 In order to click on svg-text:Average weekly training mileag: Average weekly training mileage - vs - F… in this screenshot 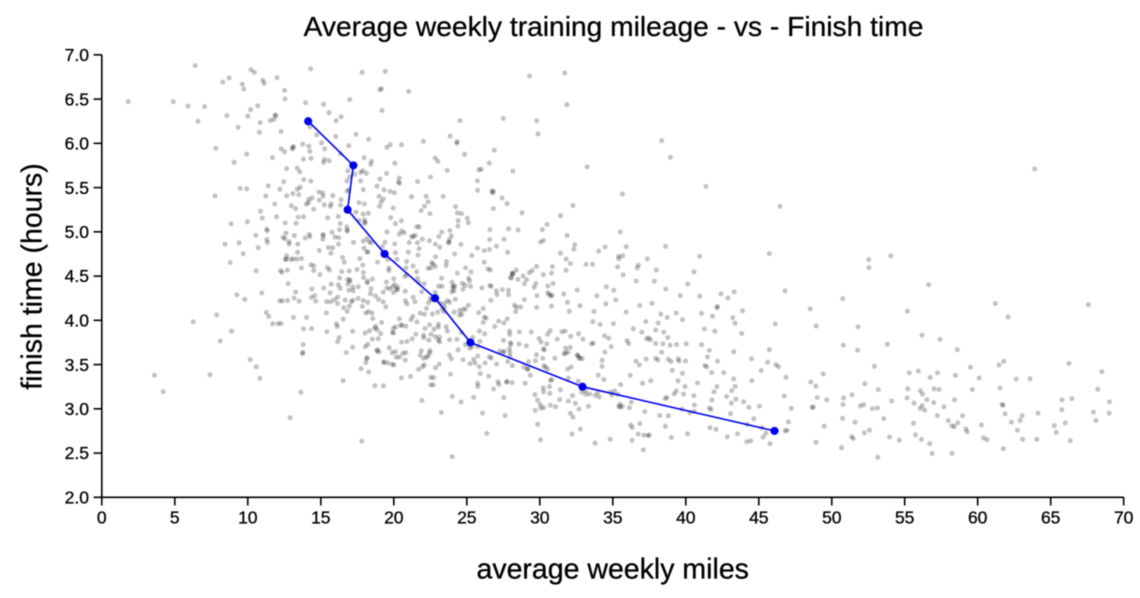, I will do `click(614, 26)`.